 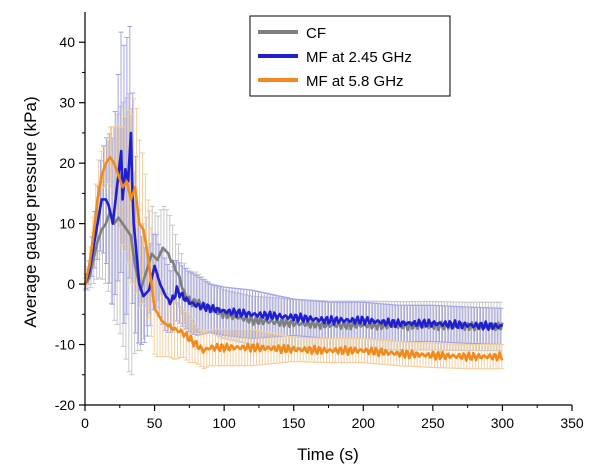 I want to click on legend-label-mf-245: MF at 2.45 GHz, so click(x=359, y=57).